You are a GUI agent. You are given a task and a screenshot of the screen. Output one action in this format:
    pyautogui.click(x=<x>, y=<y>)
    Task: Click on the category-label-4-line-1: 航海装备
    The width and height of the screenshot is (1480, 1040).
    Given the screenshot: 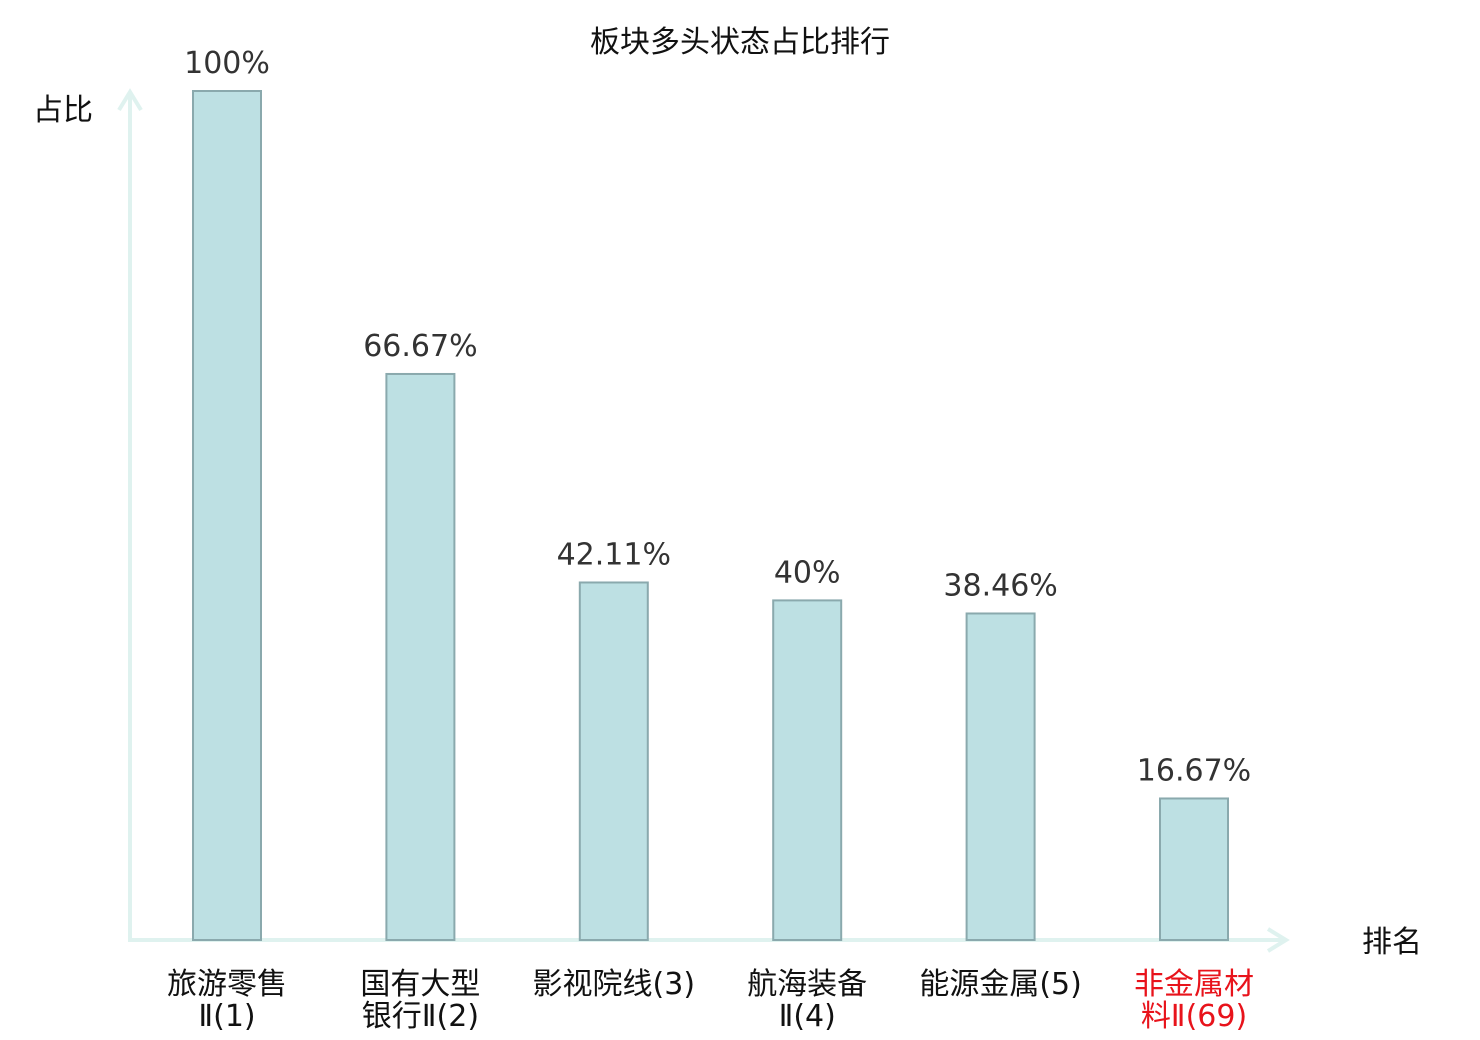 What is the action you would take?
    pyautogui.click(x=807, y=984)
    